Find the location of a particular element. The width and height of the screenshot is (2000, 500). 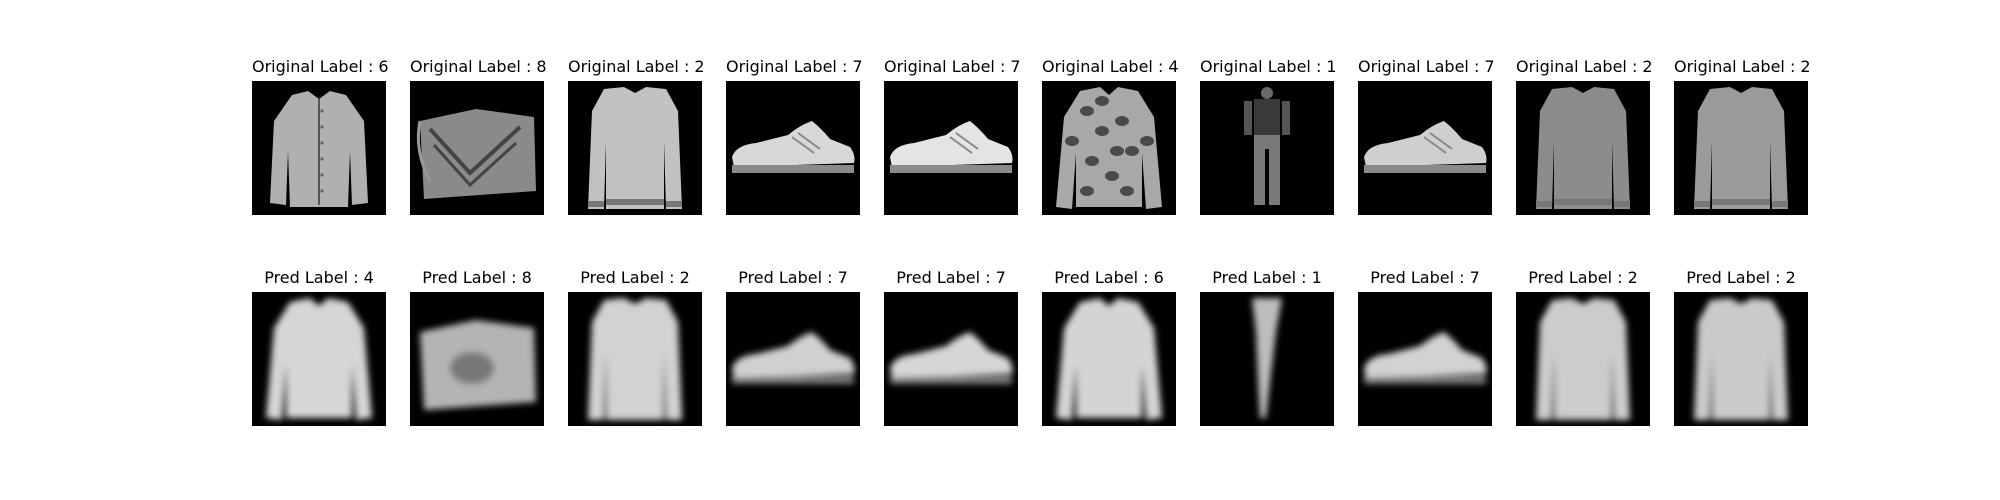

original-cell: Original Label : 4 is located at coordinates (1110, 136).